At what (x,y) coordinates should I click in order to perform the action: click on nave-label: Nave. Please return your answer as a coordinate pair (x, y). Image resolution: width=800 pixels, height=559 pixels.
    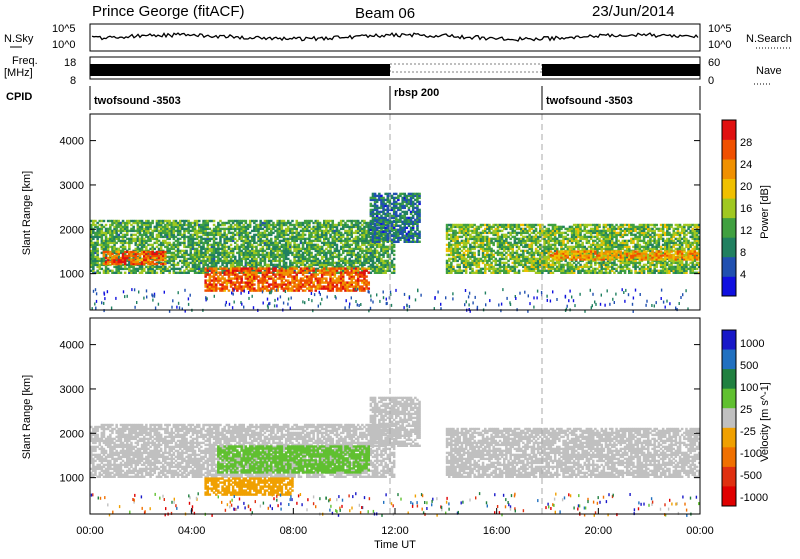
    Looking at the image, I should click on (769, 71).